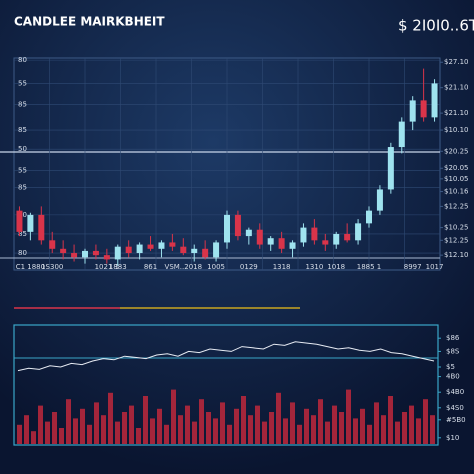  What do you see at coordinates (455, 392) in the screenshot?
I see `y2-tick-label: $4B0` at bounding box center [455, 392].